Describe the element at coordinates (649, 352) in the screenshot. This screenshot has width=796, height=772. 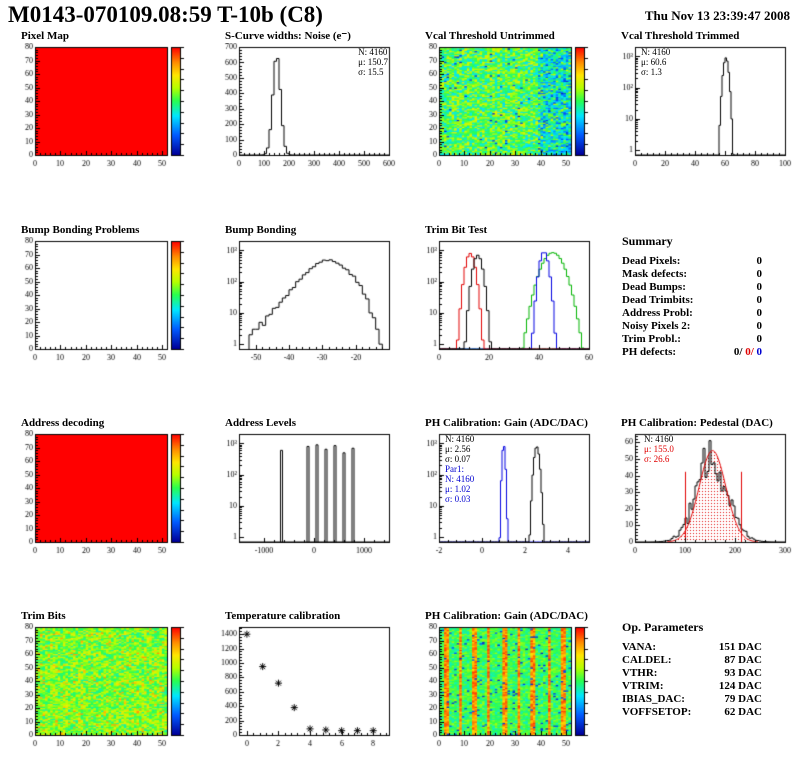
I see `summary-label: PH defects:` at that location.